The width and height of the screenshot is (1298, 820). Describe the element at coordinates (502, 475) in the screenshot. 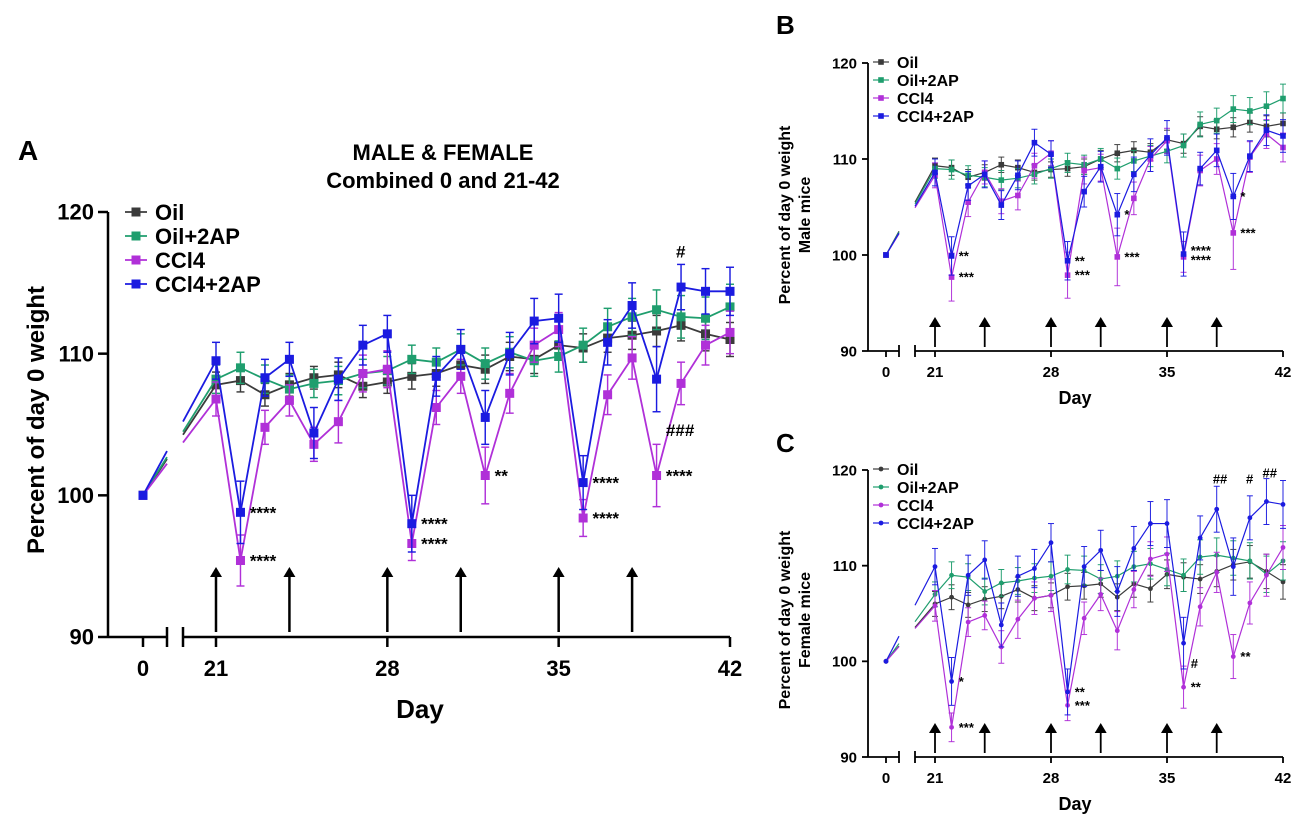

I see `a-annotation: **` at that location.